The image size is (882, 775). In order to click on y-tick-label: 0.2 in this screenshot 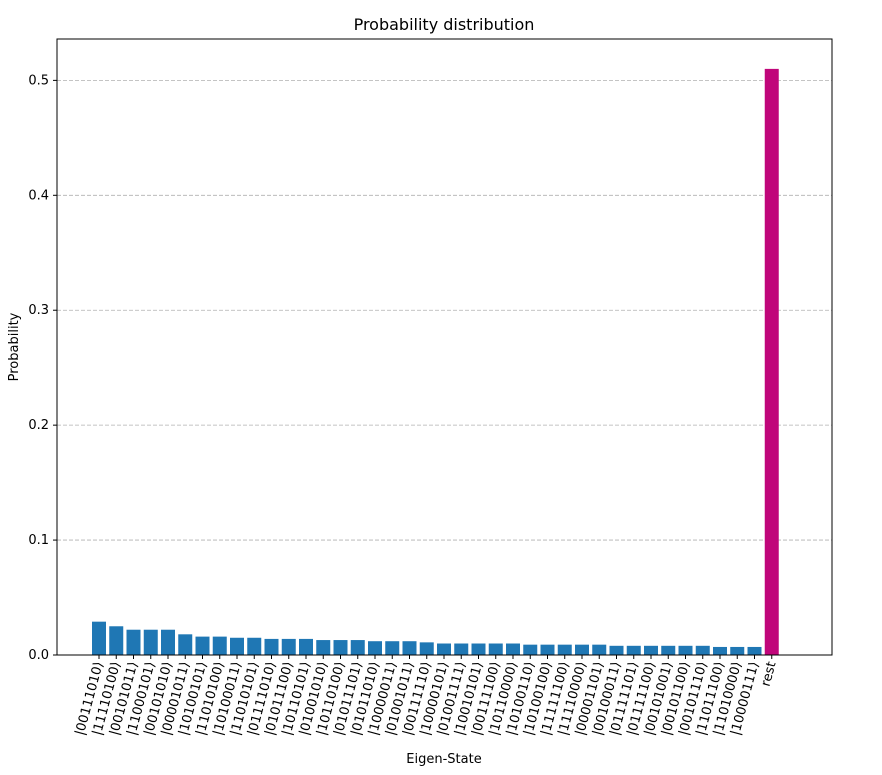, I will do `click(38, 425)`.